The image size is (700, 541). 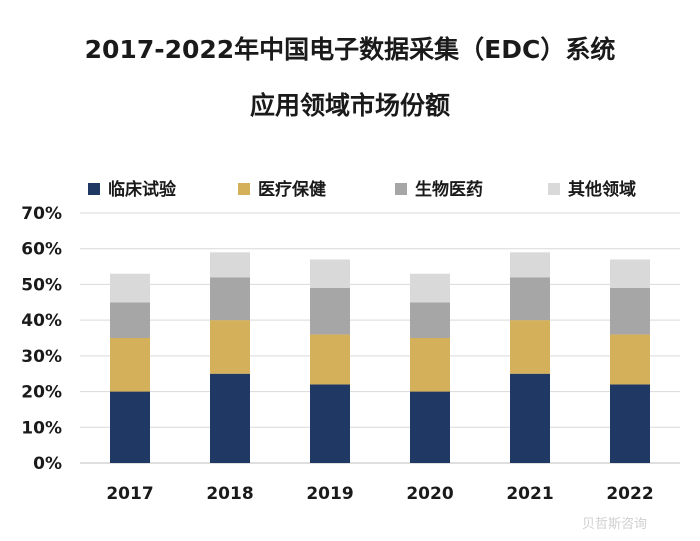 I want to click on y-tick-label: 30%, so click(x=41, y=357).